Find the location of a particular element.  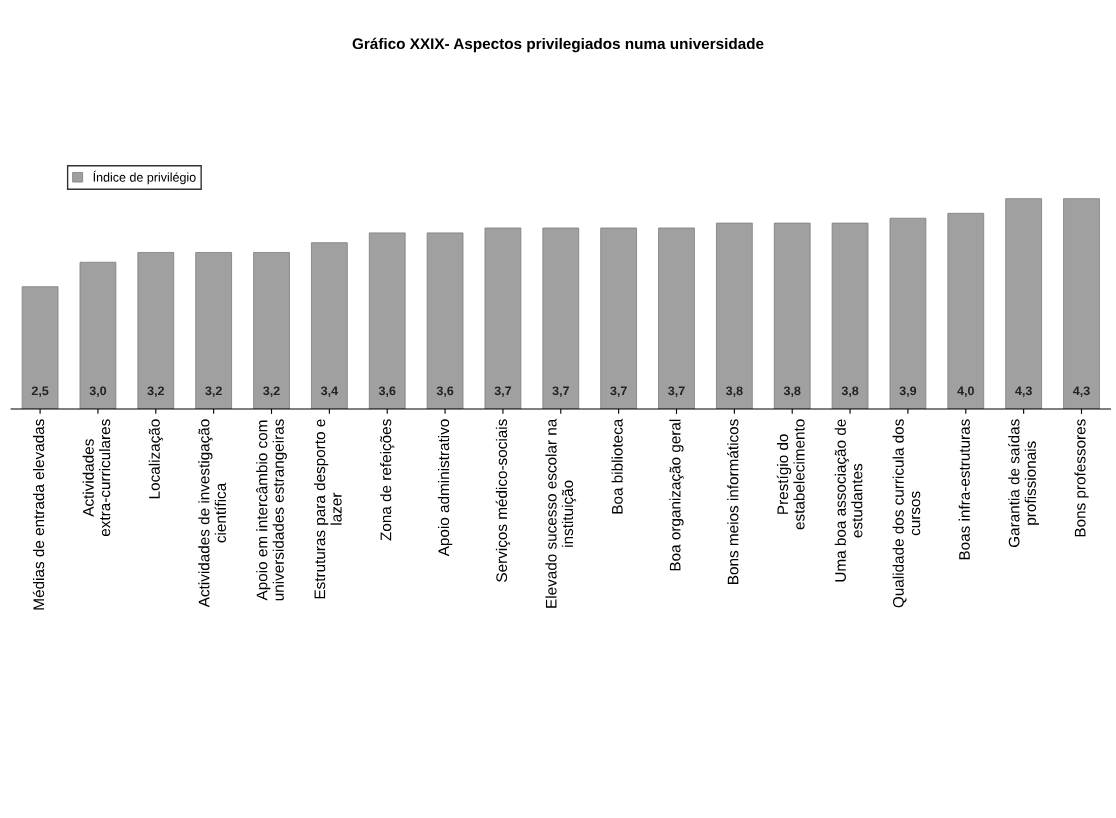

x-tick-label: Apoio em intercâmbio com universidades estrangeiras is located at coordinates (271, 510).